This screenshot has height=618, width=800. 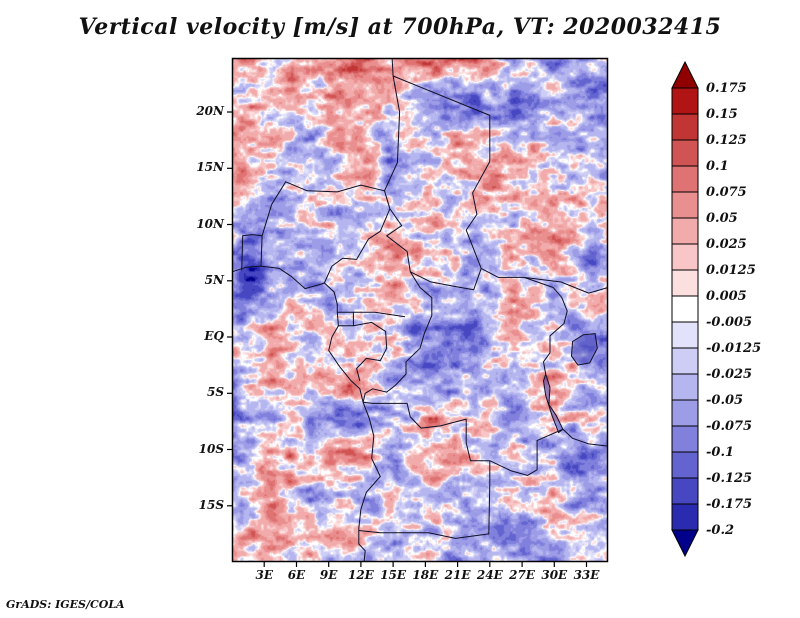 I want to click on credit-text: GrADS: IGES/COLA, so click(x=65, y=604).